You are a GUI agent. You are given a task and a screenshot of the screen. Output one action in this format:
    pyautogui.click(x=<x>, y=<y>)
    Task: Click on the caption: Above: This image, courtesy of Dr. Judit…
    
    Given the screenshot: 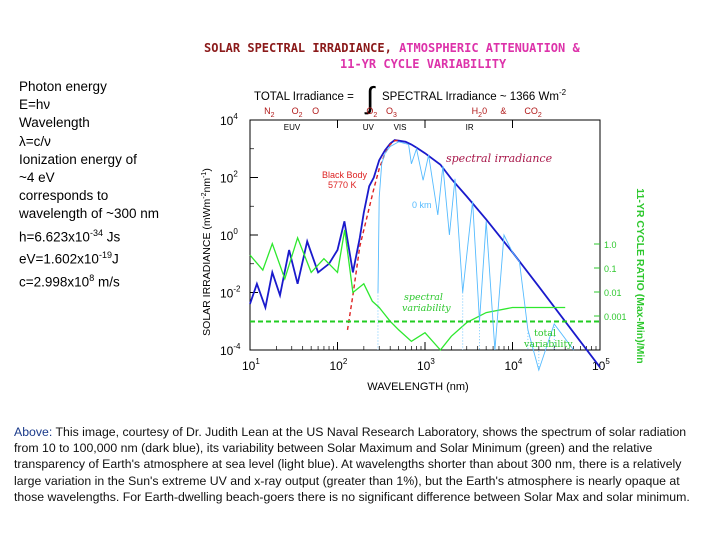 What is the action you would take?
    pyautogui.click(x=362, y=464)
    